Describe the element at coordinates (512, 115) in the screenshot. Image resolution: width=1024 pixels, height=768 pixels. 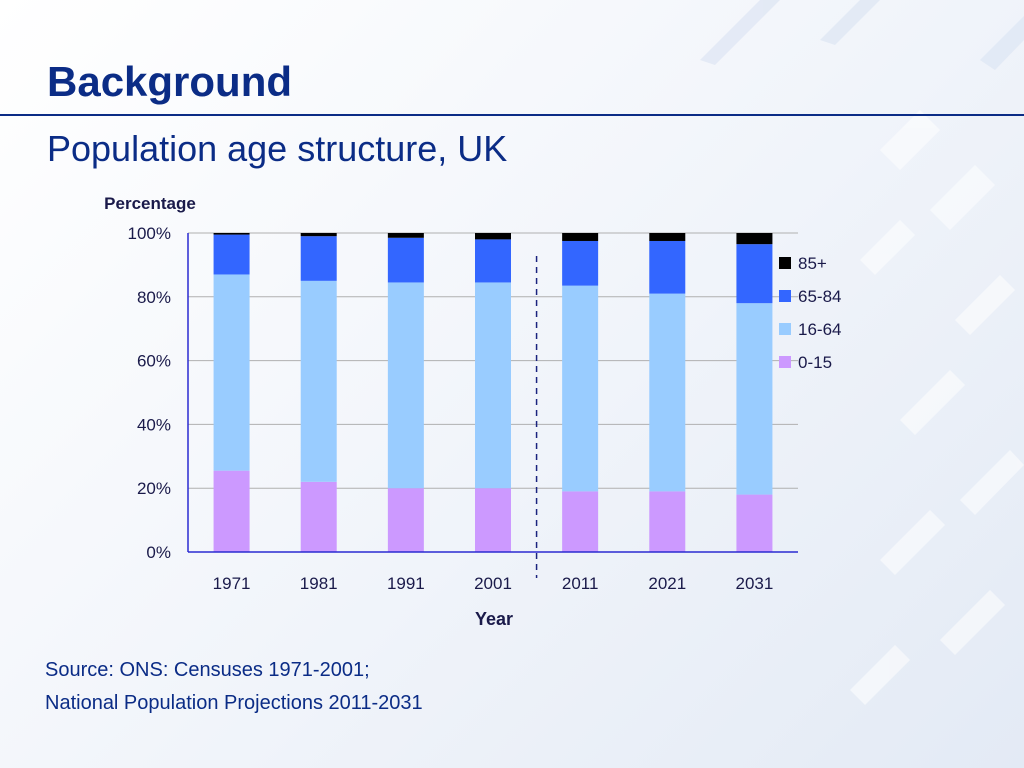
I see `title-rule` at that location.